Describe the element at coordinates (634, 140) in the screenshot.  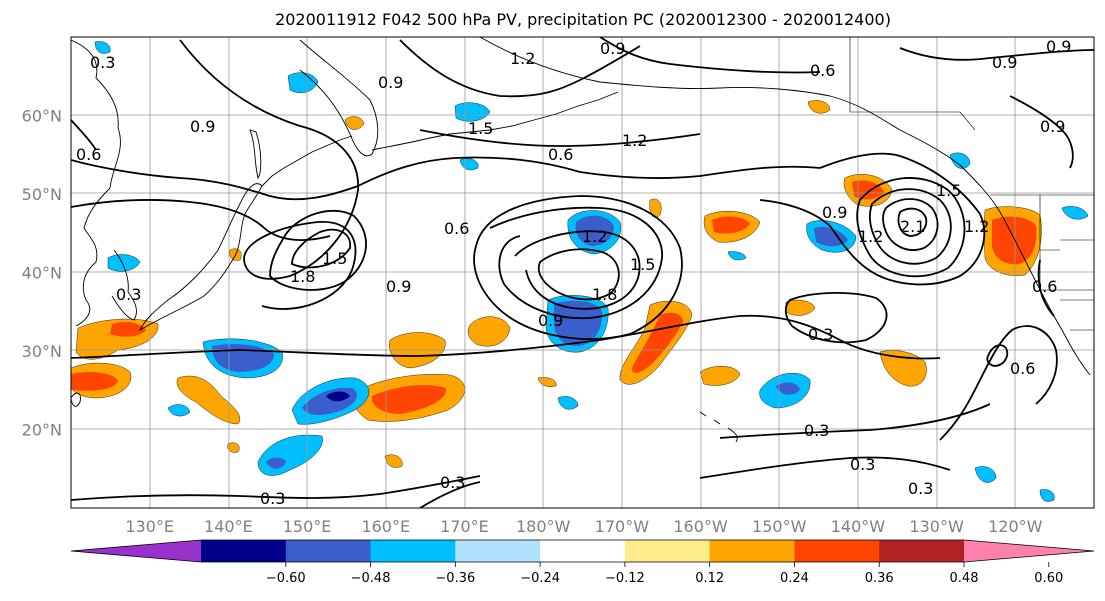
I see `contour-label: 1.2` at that location.